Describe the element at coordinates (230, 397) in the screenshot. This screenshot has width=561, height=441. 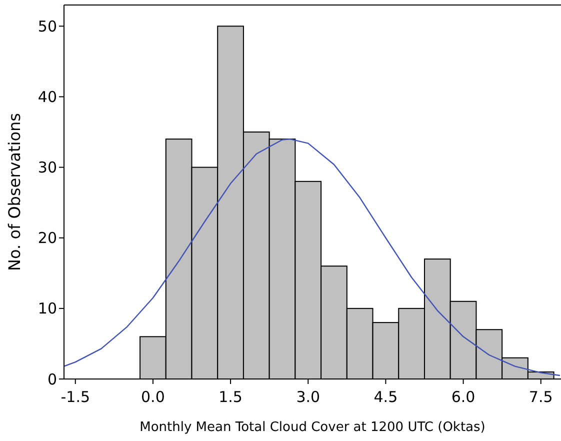
I see `x-tick-label: 1.5` at that location.